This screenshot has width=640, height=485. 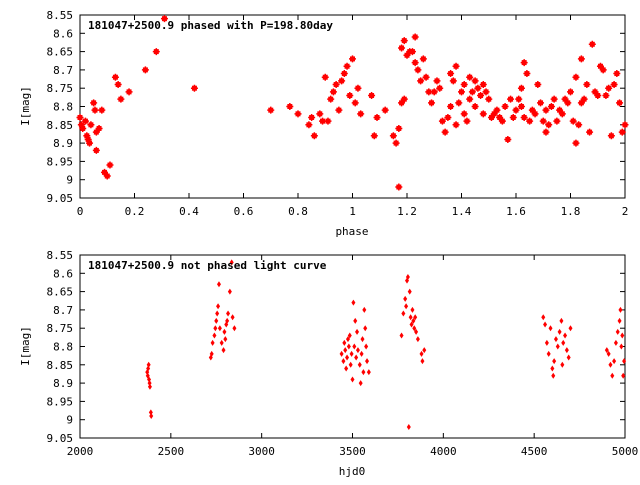 What do you see at coordinates (60, 52) in the screenshot?
I see `phased-y-tick-label: 8.65` at bounding box center [60, 52].